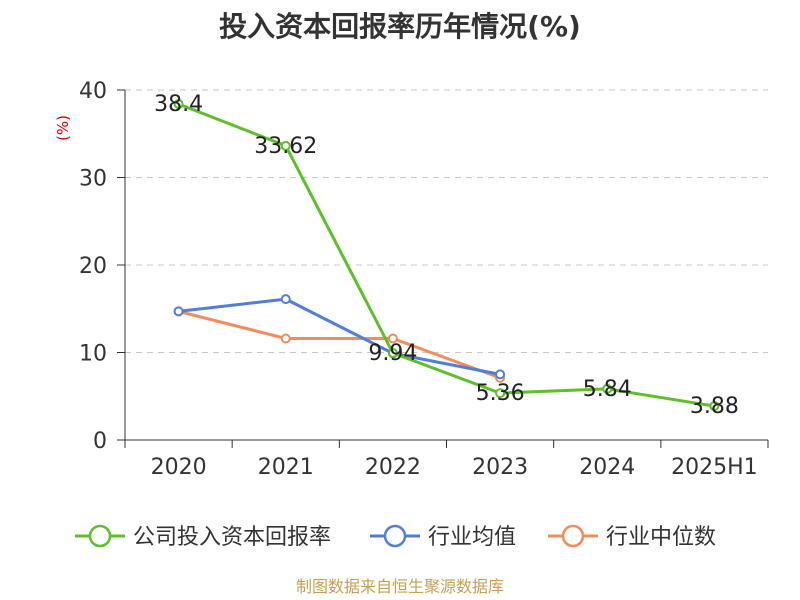  I want to click on data-label: 33.62, so click(285, 146).